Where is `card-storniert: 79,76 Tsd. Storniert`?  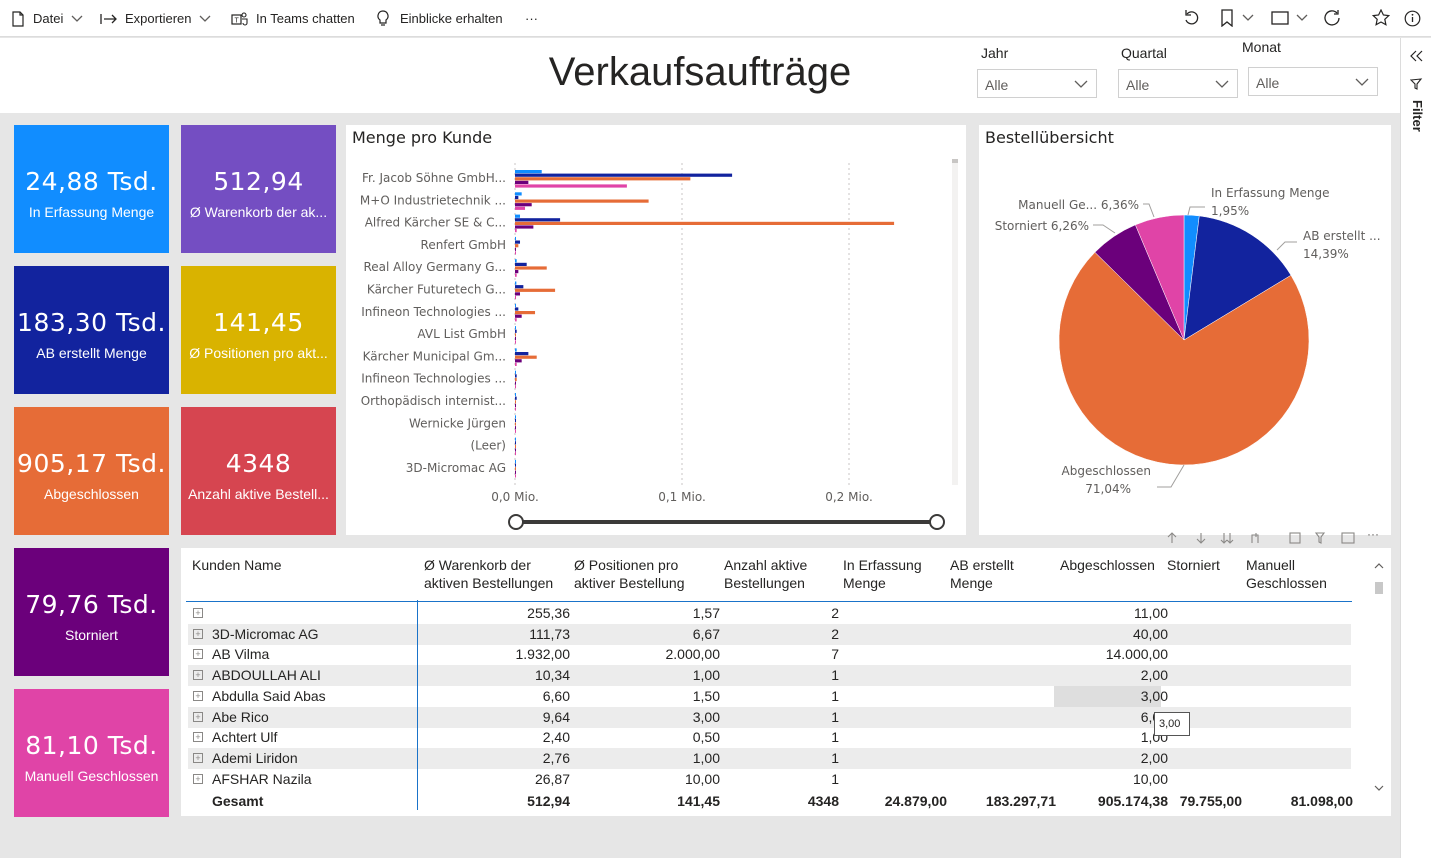 card-storniert: 79,76 Tsd. Storniert is located at coordinates (91, 612).